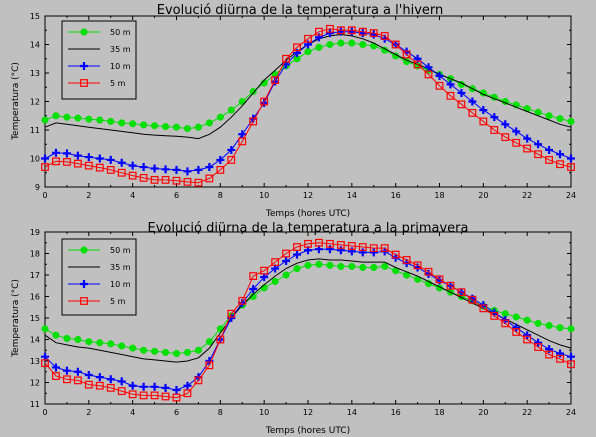 The height and width of the screenshot is (437, 596). I want to click on spring-legend-item-50m: 50 m, so click(99, 250).